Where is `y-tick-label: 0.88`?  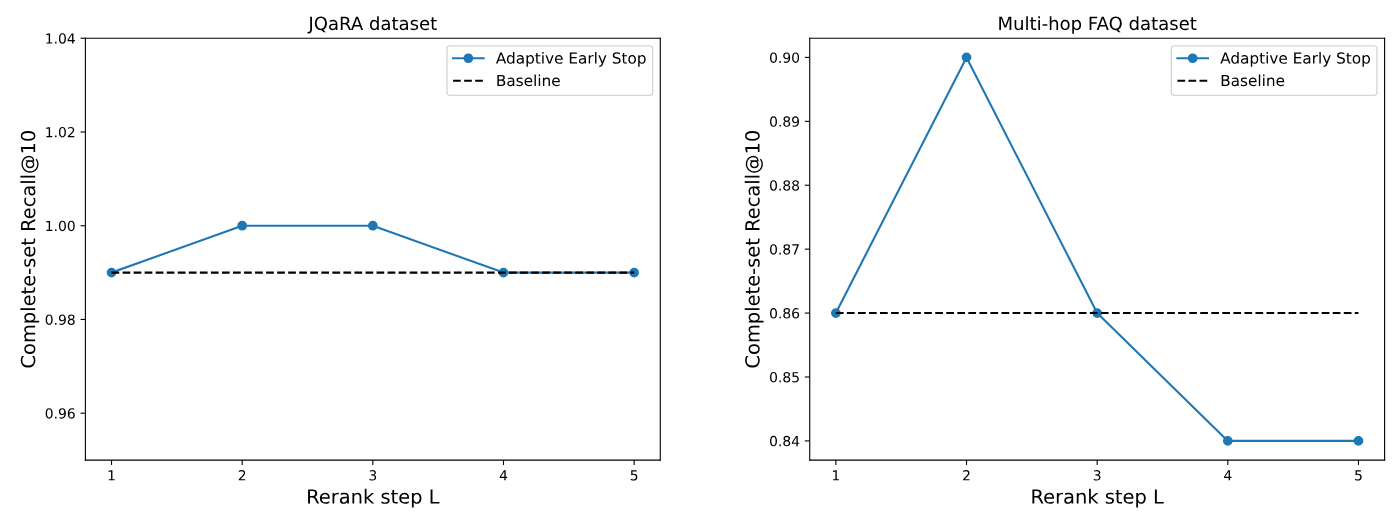 y-tick-label: 0.88 is located at coordinates (785, 185).